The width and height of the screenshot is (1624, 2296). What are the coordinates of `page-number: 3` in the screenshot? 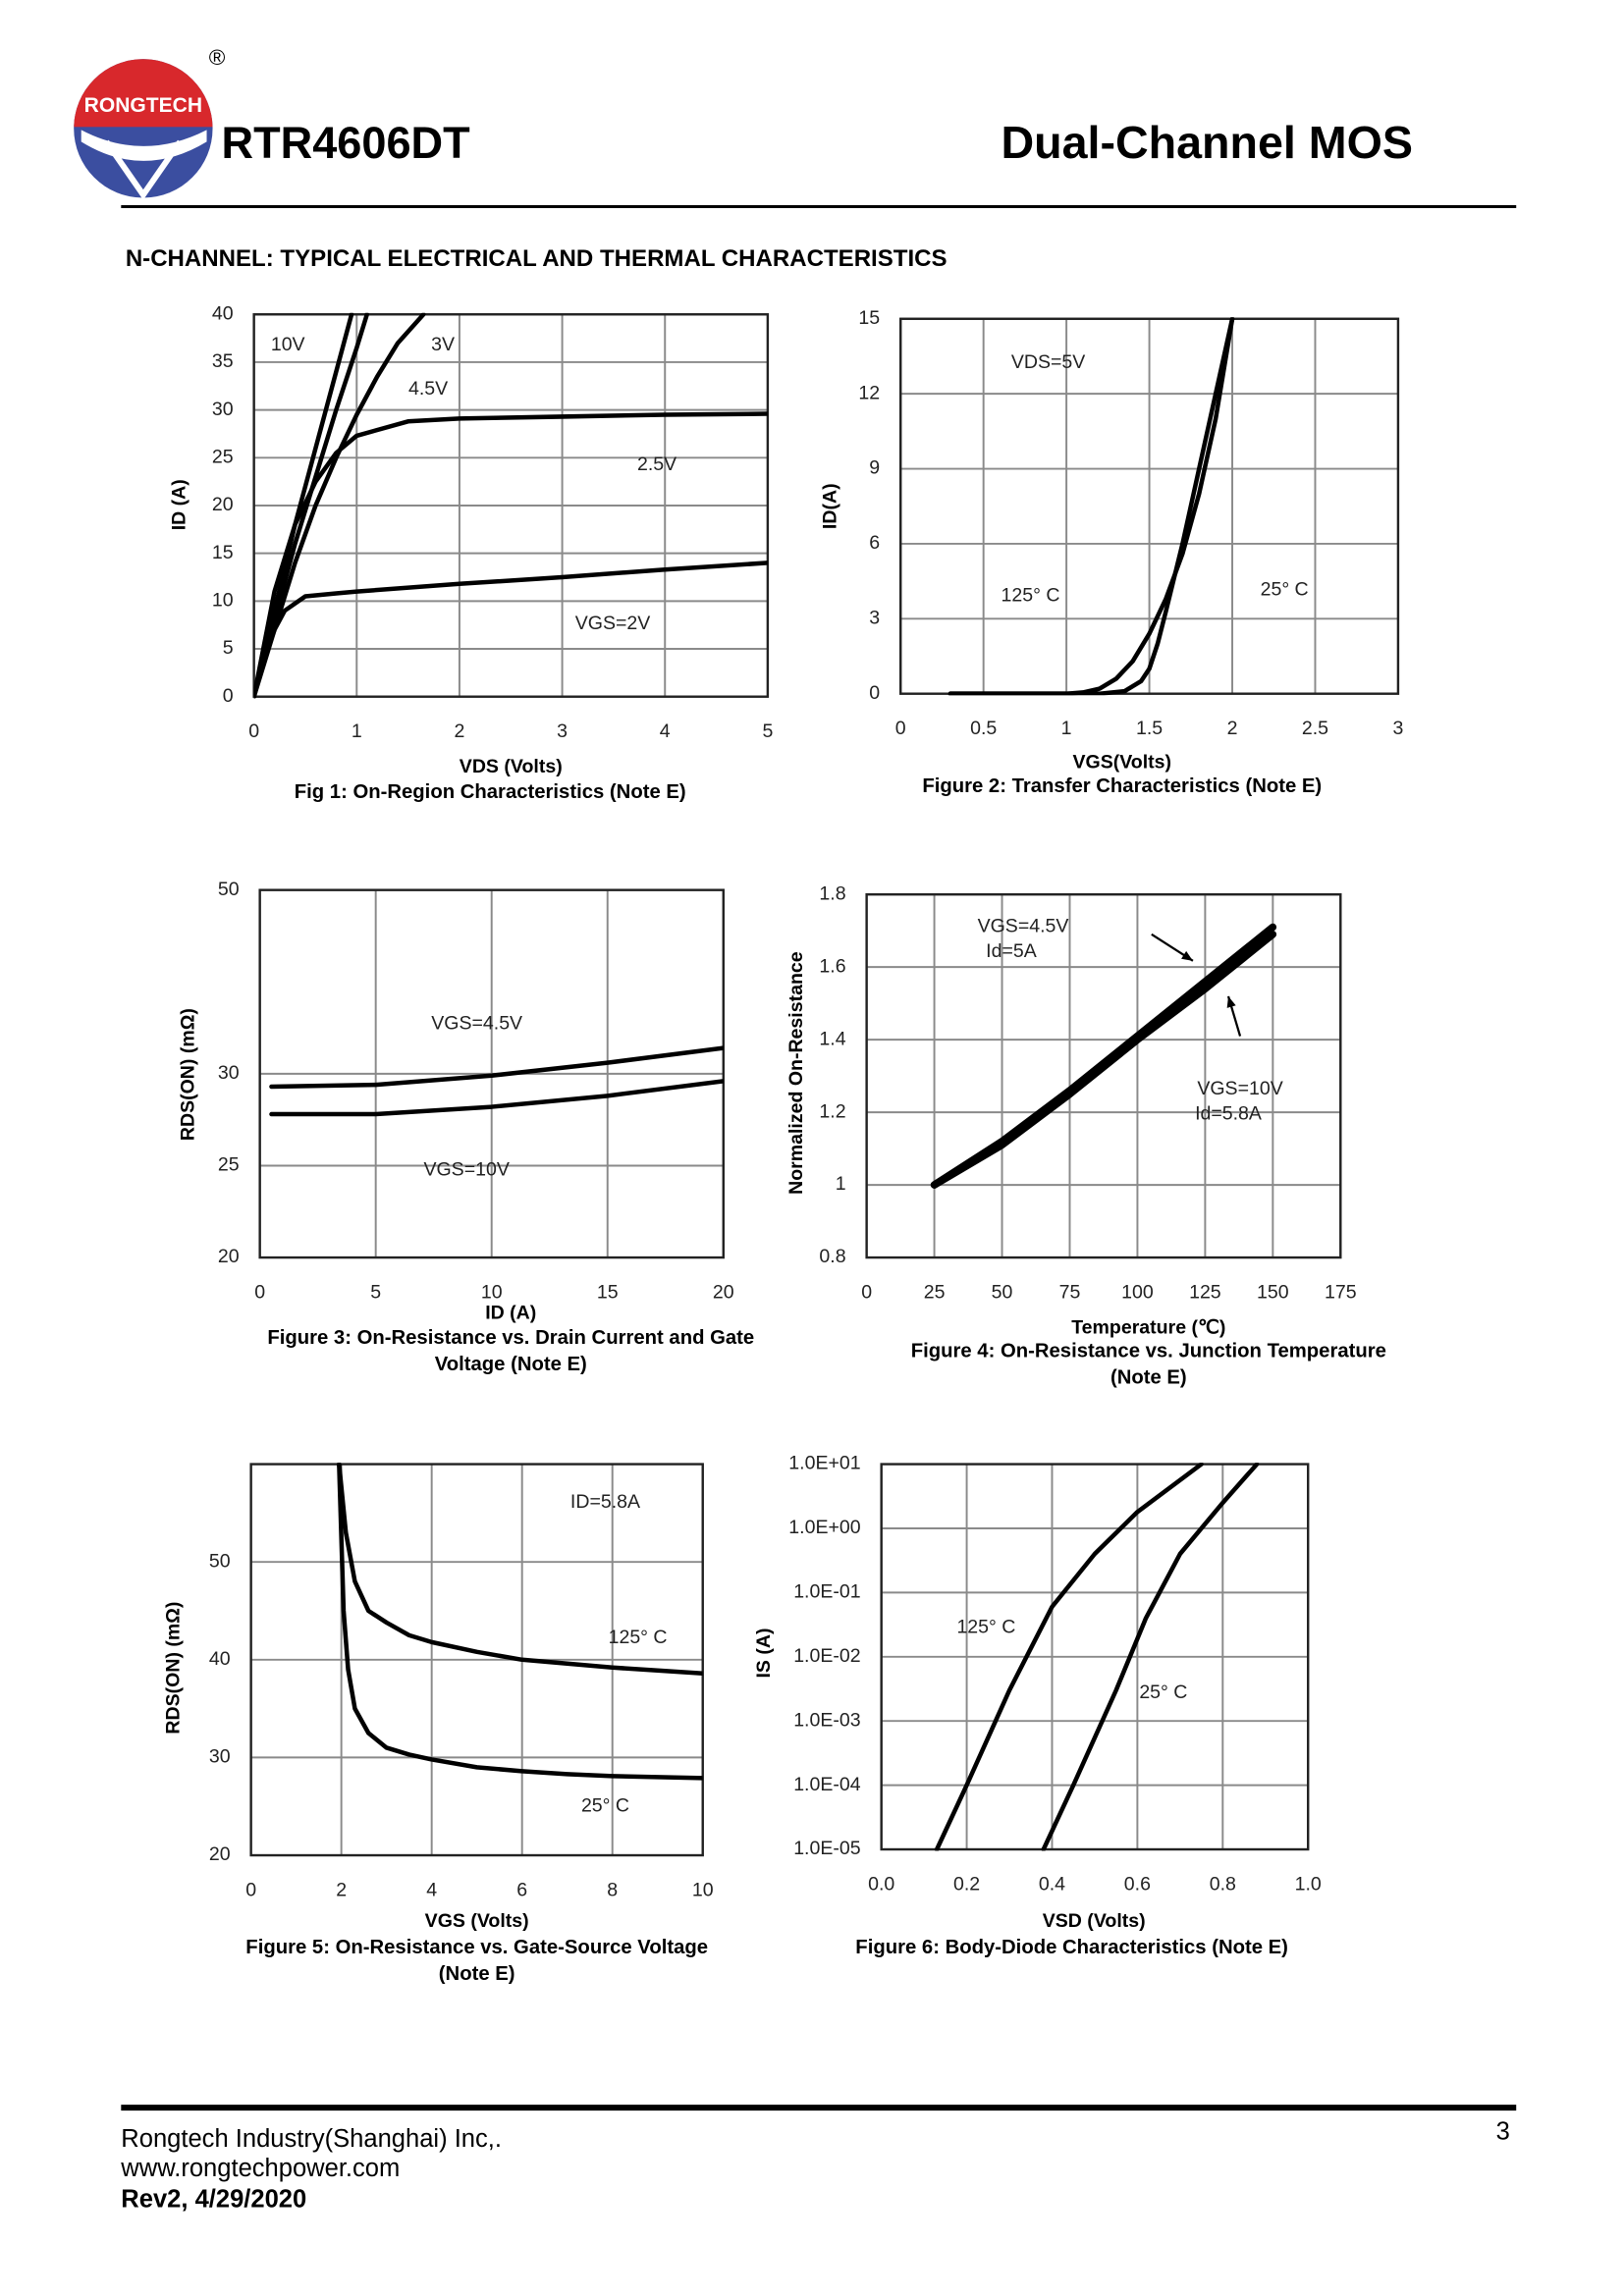 It's located at (1503, 2131).